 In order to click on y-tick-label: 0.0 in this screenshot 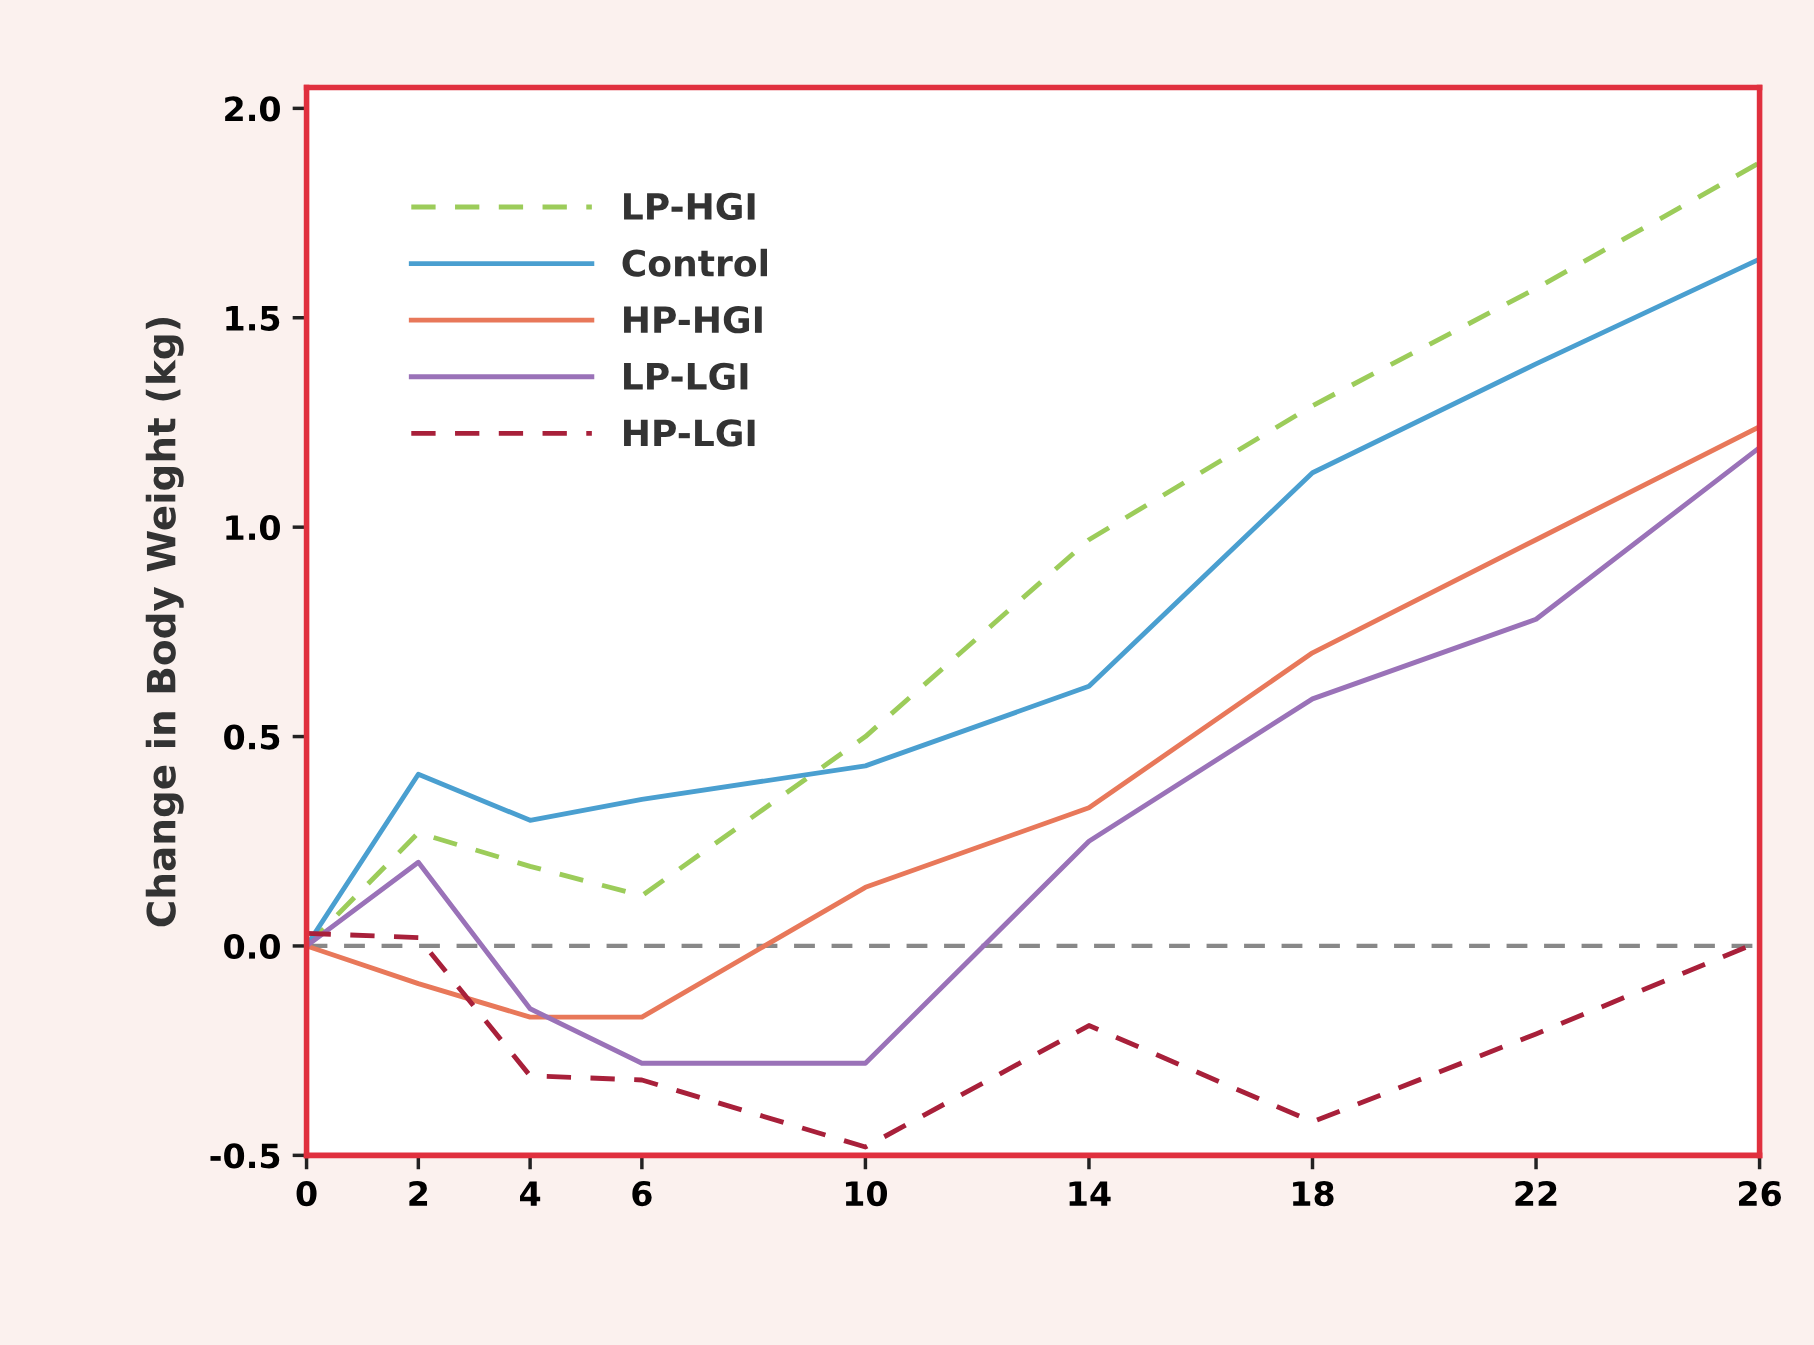, I will do `click(252, 946)`.